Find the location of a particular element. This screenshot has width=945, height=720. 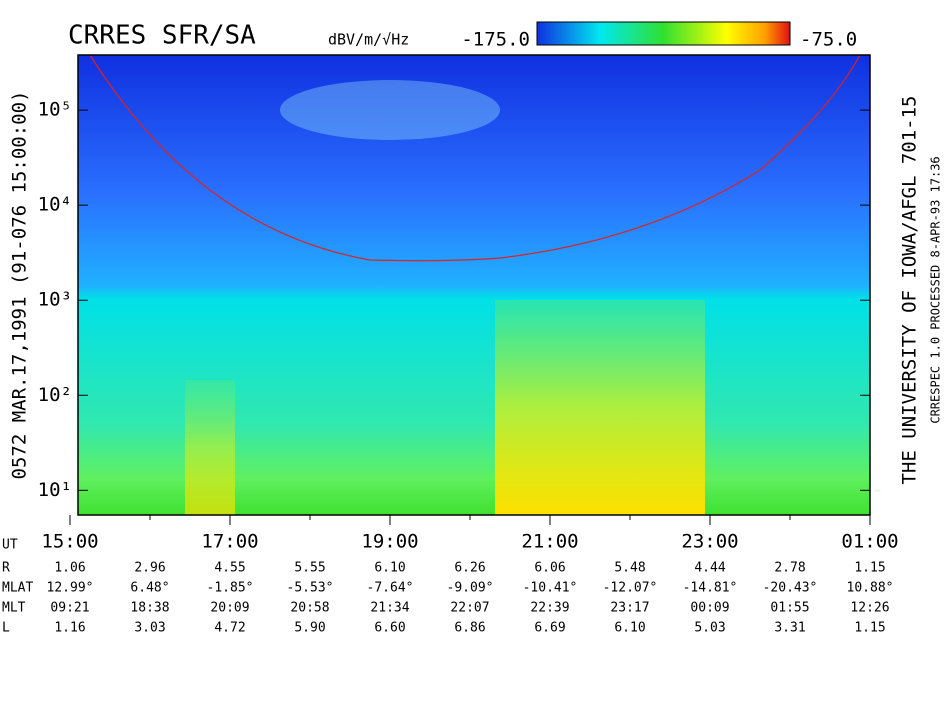

right-sublabel: CRRESPEC 1.0 PROCESSED 8-APR-93 17:36 is located at coordinates (936, 289).